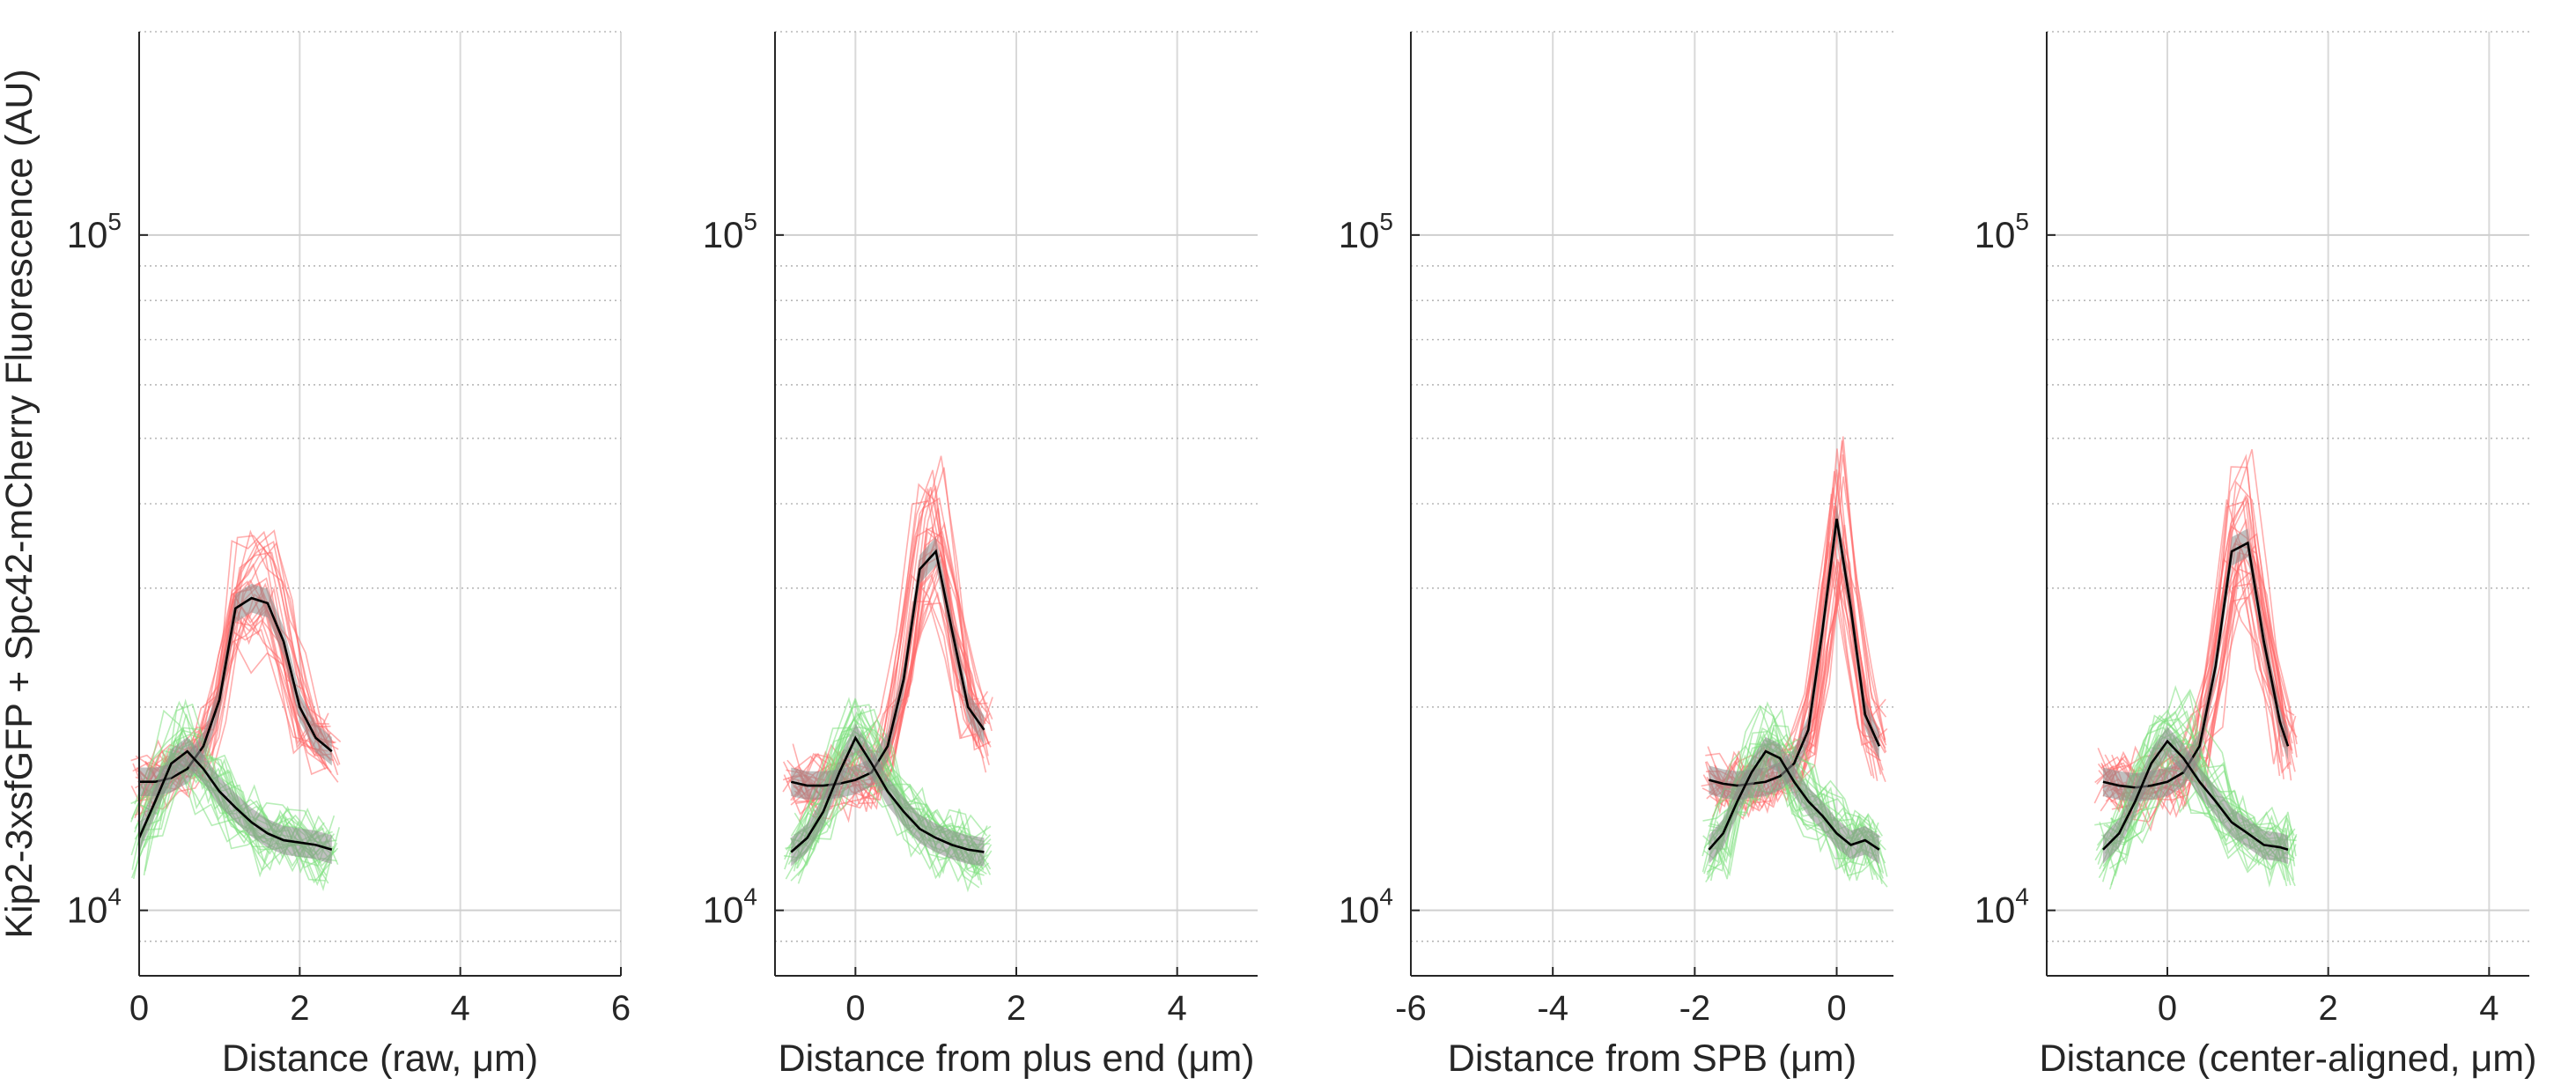 Image resolution: width=2576 pixels, height=1085 pixels. Describe the element at coordinates (380, 1059) in the screenshot. I see `x-axis-label: Distance (raw, μm)` at that location.